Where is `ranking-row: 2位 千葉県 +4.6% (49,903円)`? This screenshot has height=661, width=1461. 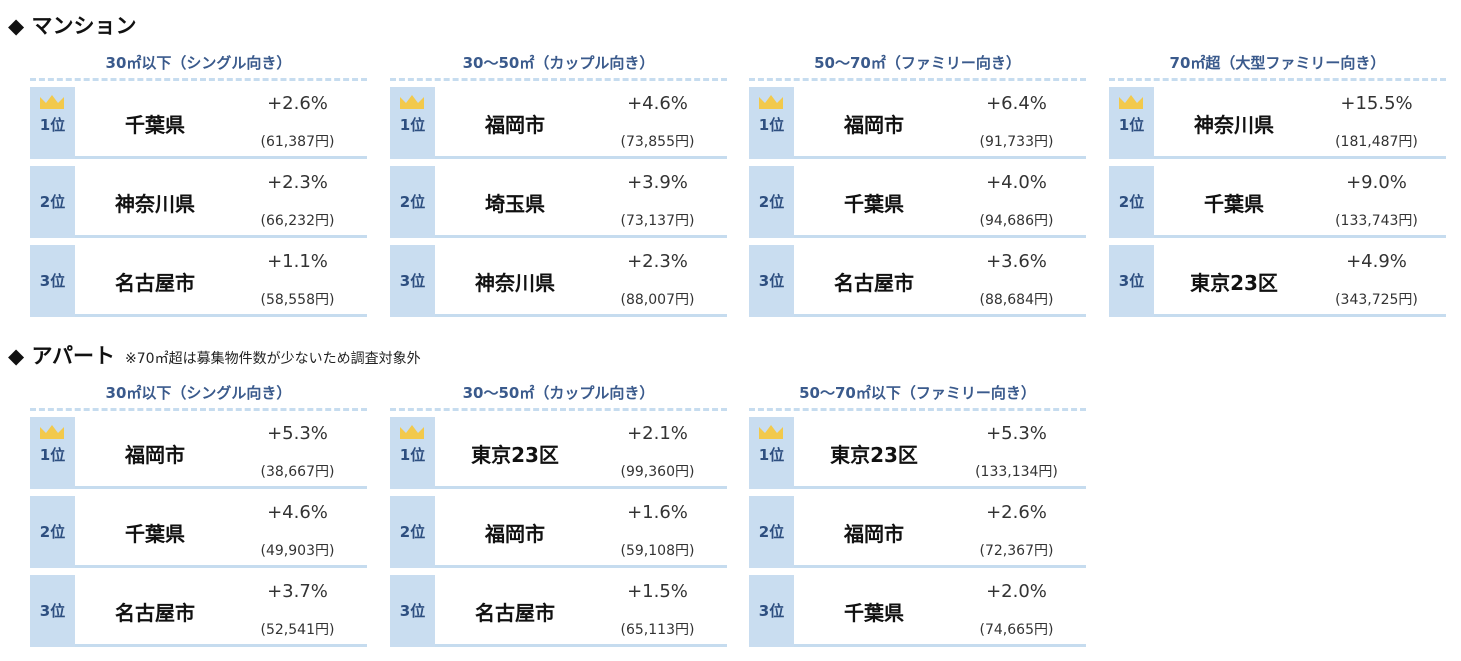
ranking-row: 2位 千葉県 +4.6% (49,903円) is located at coordinates (198, 532).